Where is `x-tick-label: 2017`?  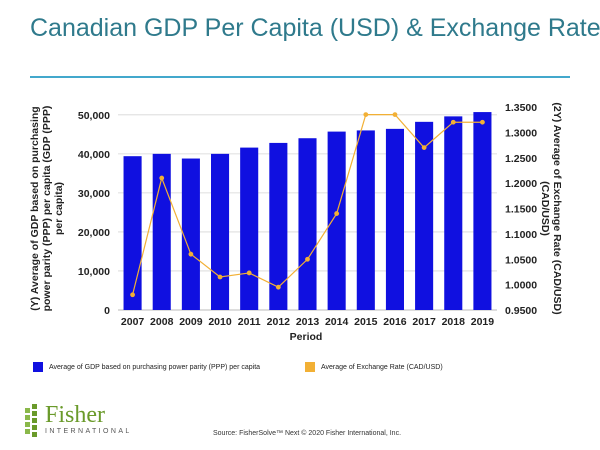 x-tick-label: 2017 is located at coordinates (424, 322).